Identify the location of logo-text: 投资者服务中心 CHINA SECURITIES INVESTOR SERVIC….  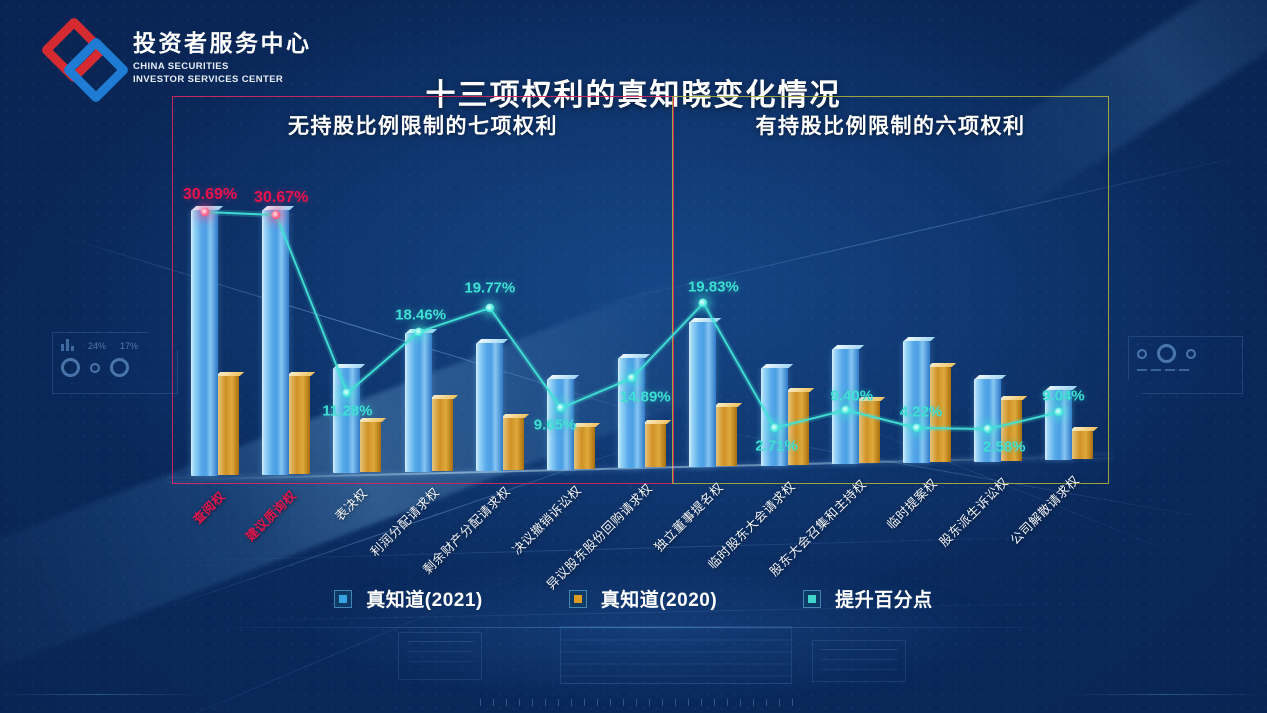
(222, 55).